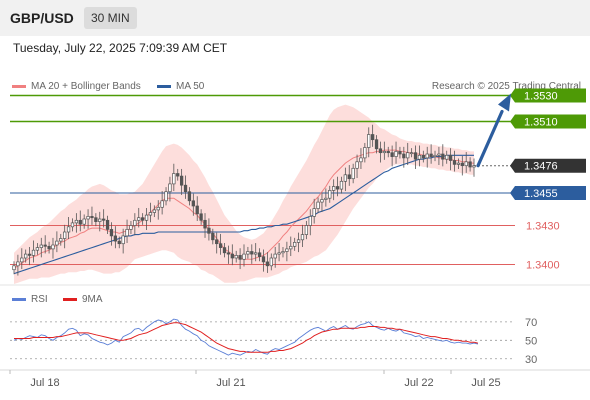  I want to click on ma50-swatch, so click(164, 86).